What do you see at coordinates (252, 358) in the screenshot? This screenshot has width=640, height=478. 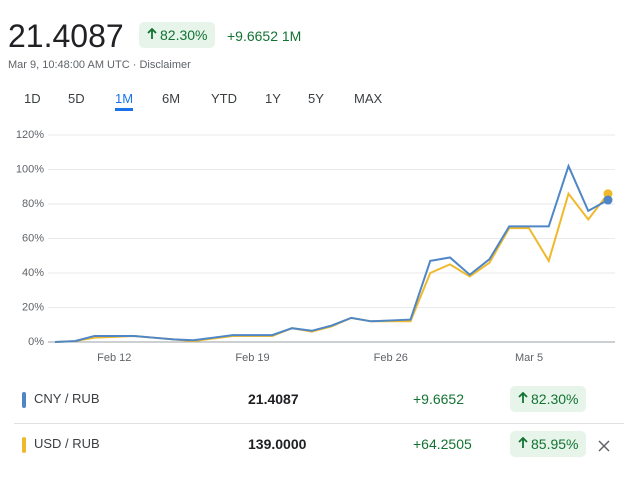 I see `x-tick-label: Feb 19` at bounding box center [252, 358].